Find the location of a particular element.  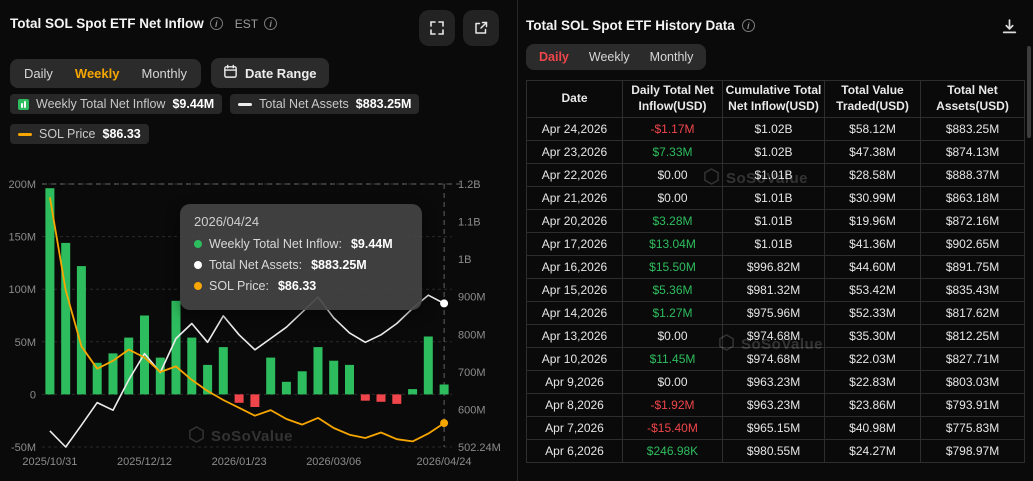

cell-cumulative: $965.15M is located at coordinates (773, 428).